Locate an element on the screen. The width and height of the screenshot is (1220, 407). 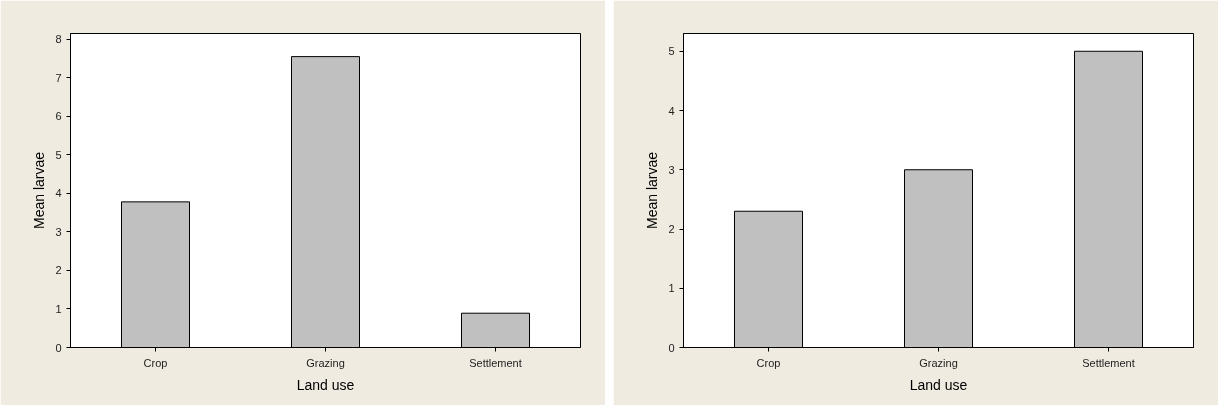
y-tick-label: 8 is located at coordinates (58, 39).